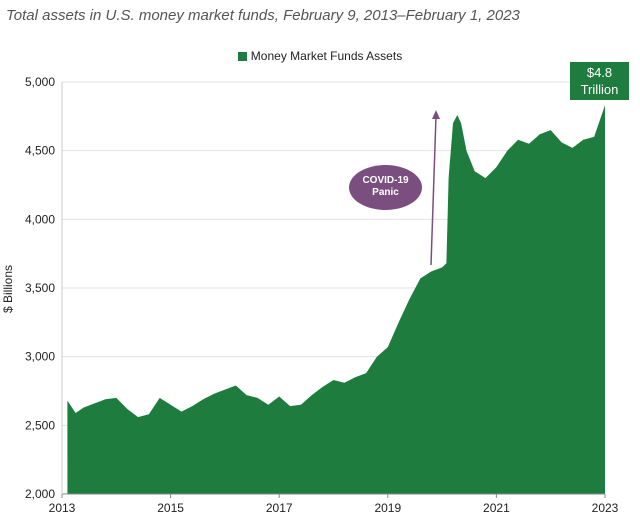 This screenshot has width=640, height=523. I want to click on y-tick-label: 2,500, so click(40, 425).